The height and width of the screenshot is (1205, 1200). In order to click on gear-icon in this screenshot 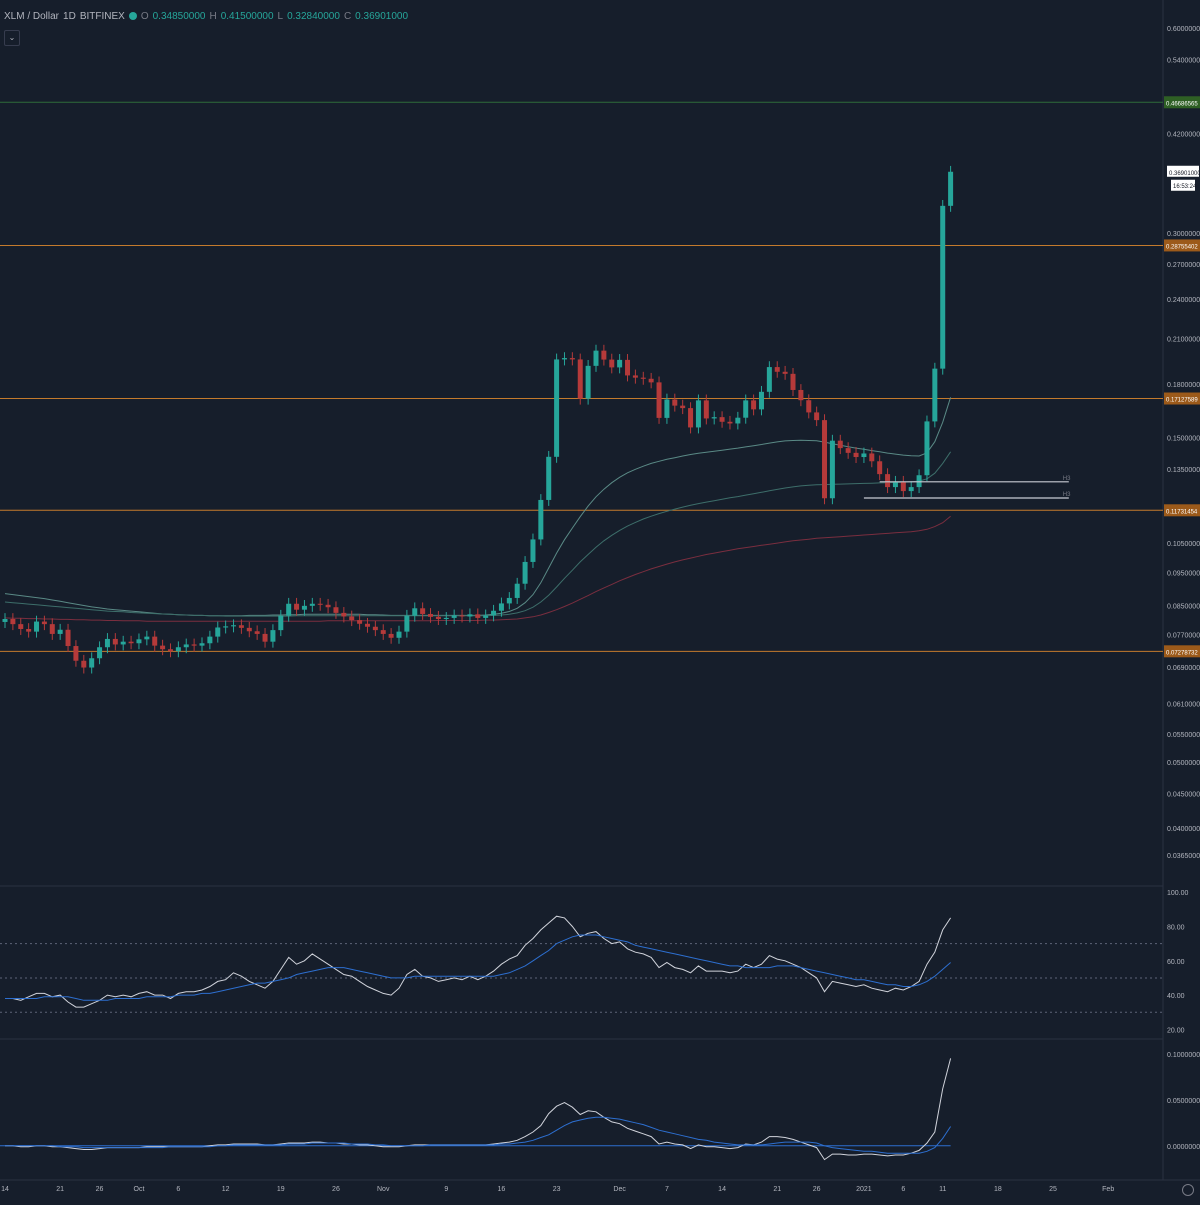, I will do `click(1188, 1190)`.